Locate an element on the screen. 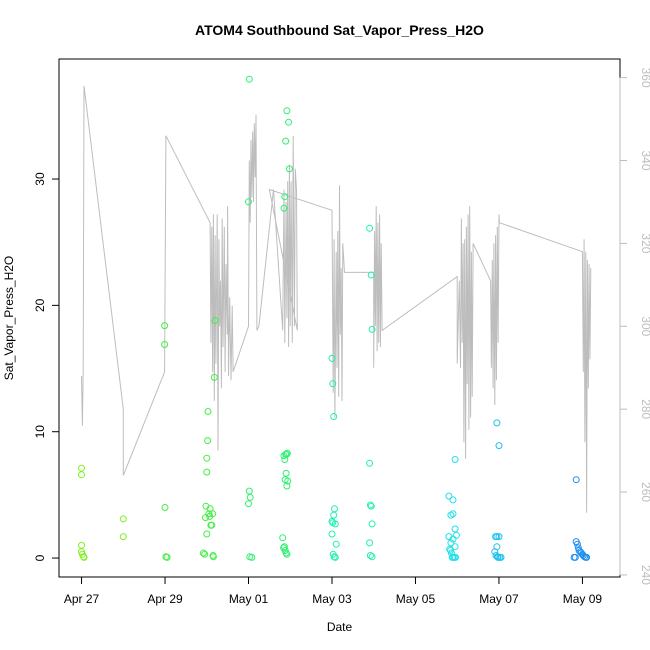 The width and height of the screenshot is (650, 650). y2-tick-label: 280 is located at coordinates (644, 409).